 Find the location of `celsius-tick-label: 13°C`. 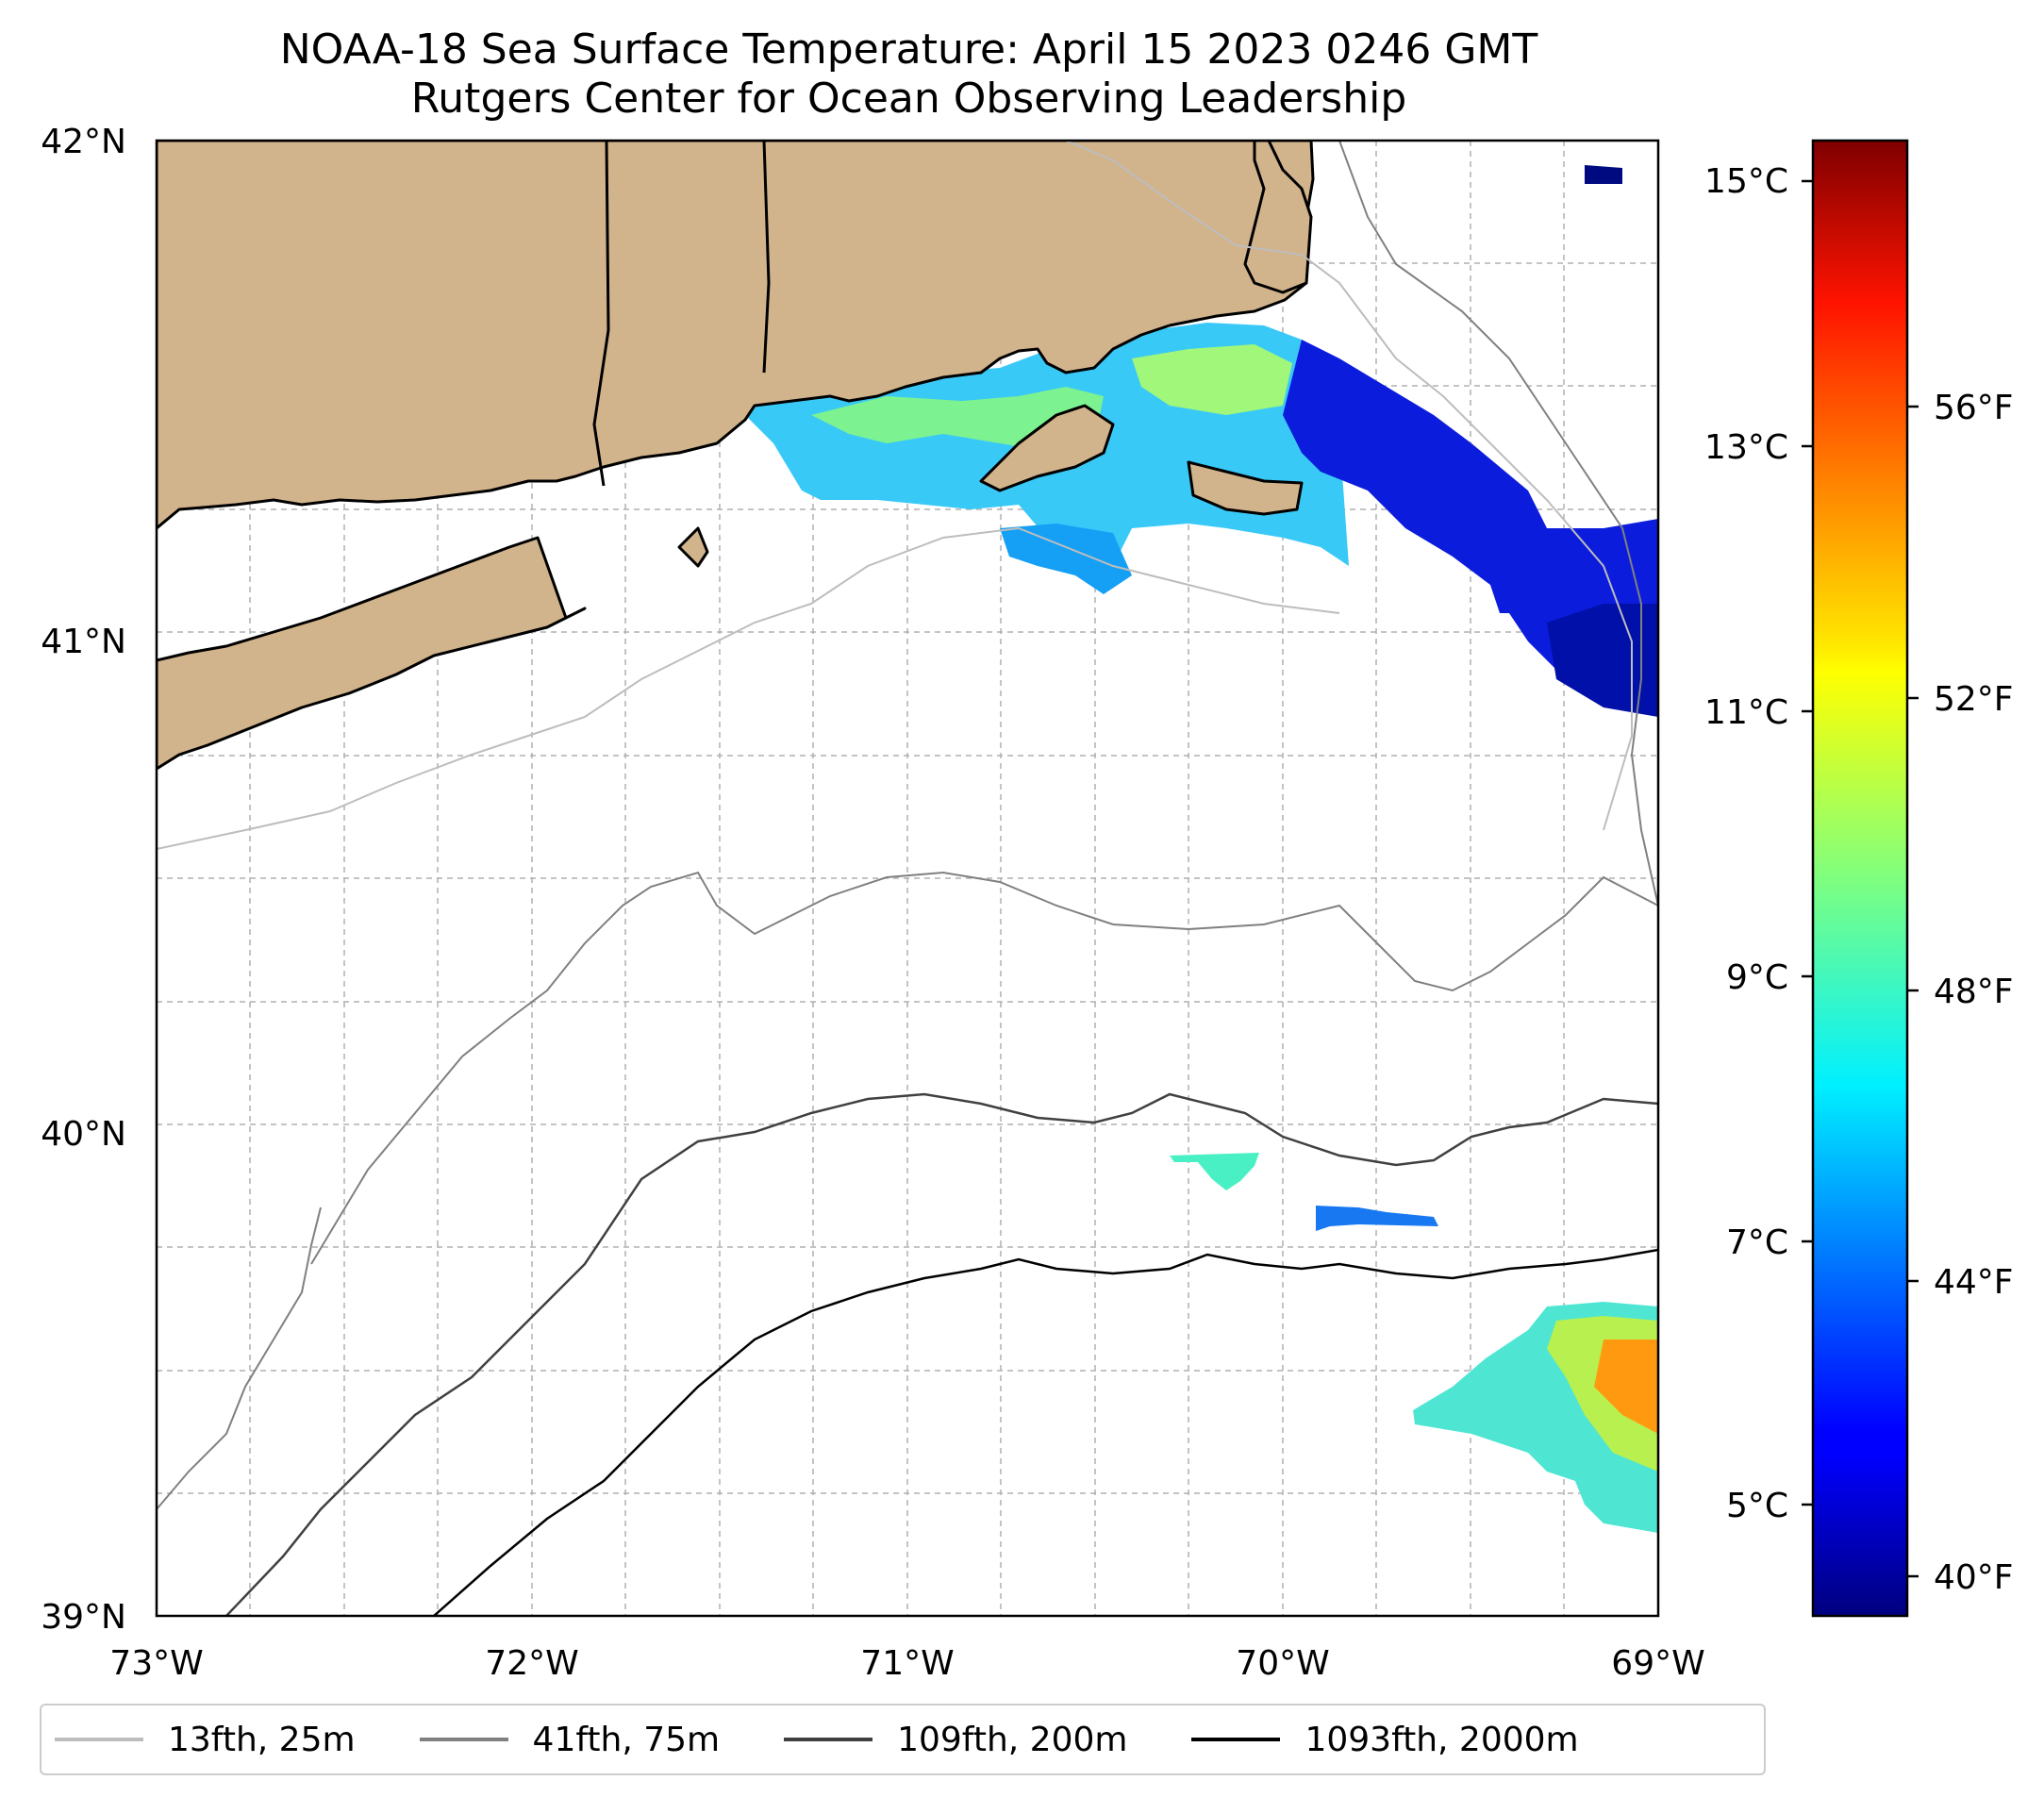

celsius-tick-label: 13°C is located at coordinates (1746, 447).